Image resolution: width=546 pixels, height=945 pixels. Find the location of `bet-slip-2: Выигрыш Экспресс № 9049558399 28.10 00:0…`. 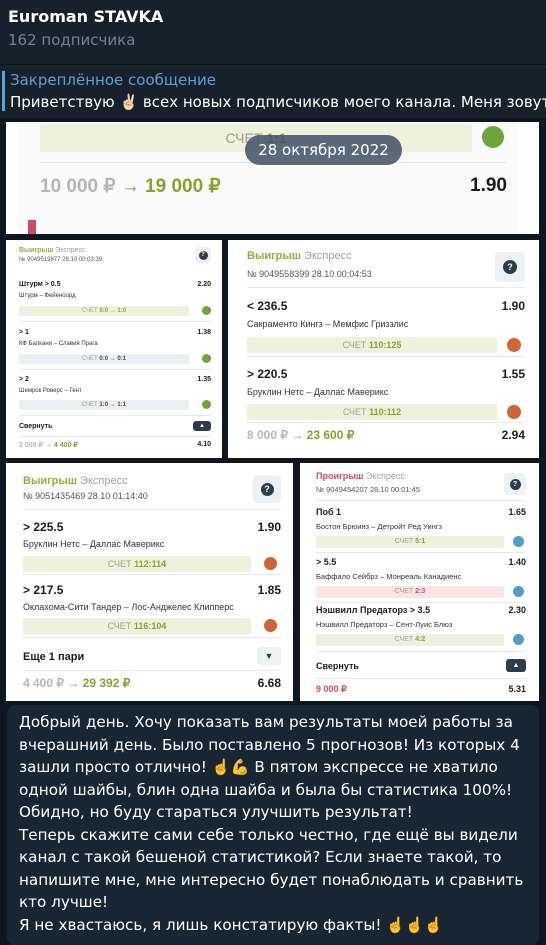

bet-slip-2: Выигрыш Экспресс № 9049558399 28.10 00:0… is located at coordinates (383, 349).